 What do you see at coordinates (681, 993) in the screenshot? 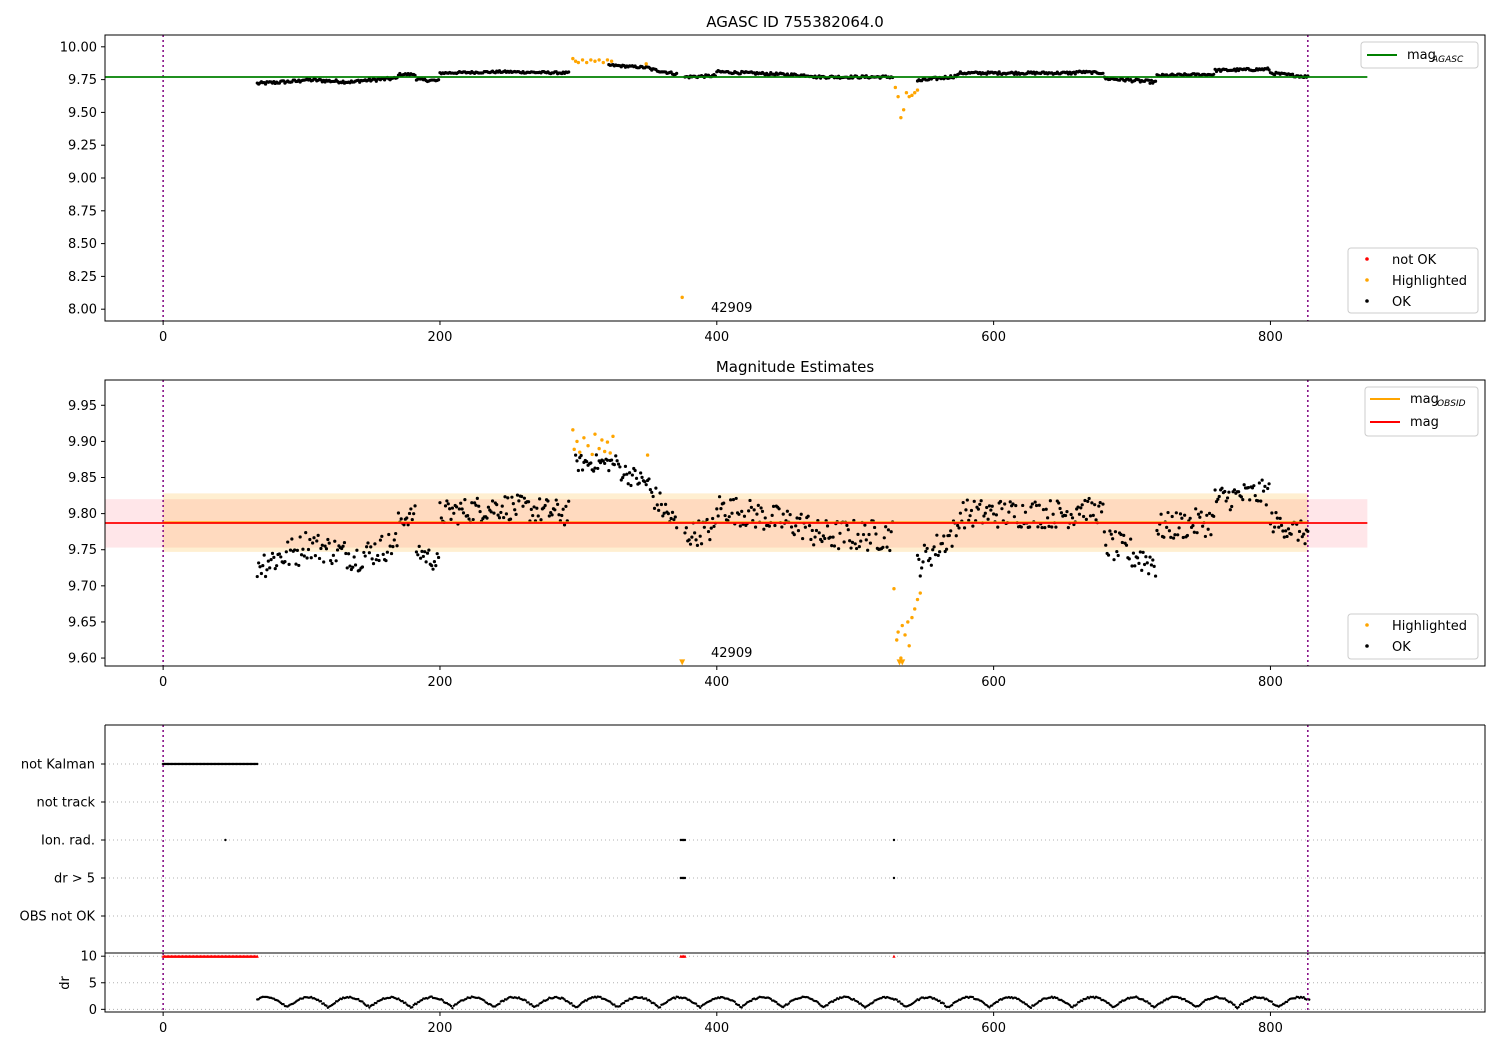
I see `panel-dr-ticks: 0 200 400 600 800 0 5 10` at bounding box center [681, 993].